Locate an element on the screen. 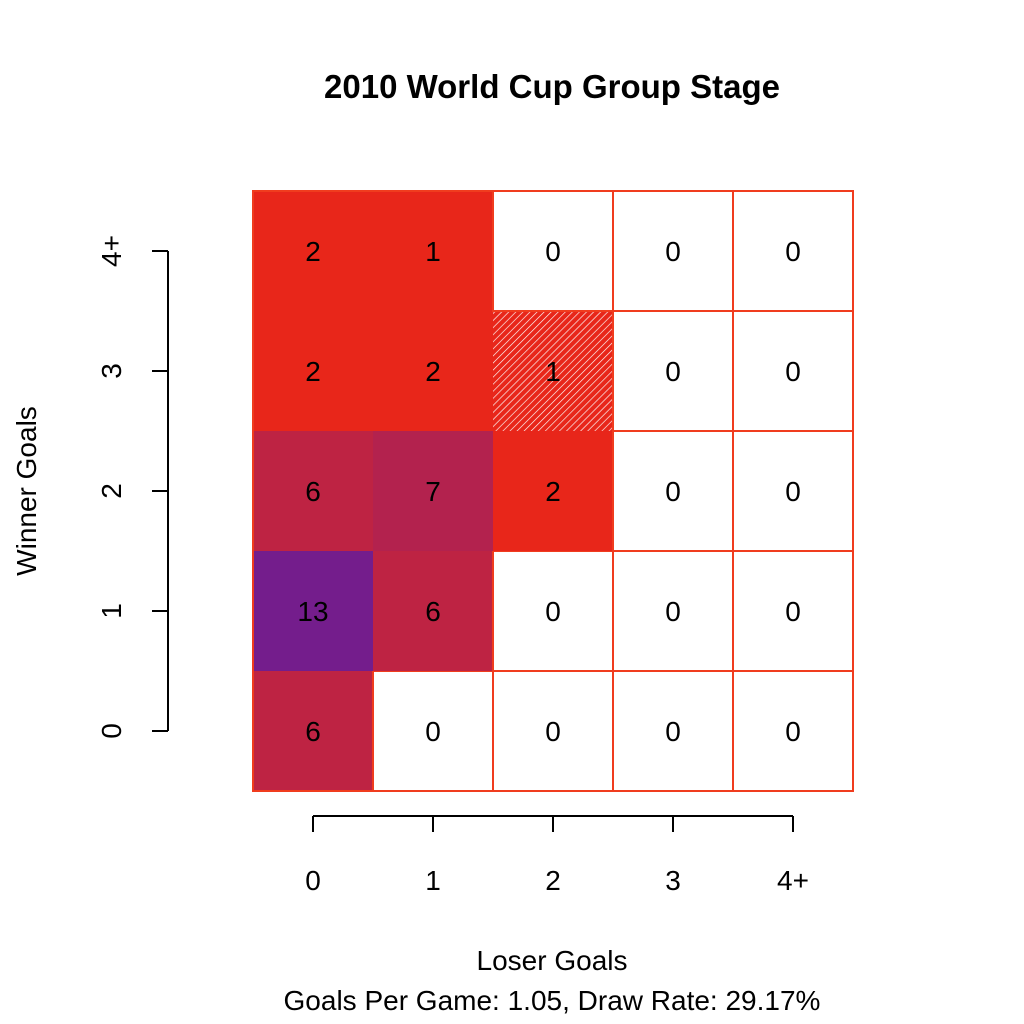 The image size is (1024, 1024). heatmap-cell-w2-l1 is located at coordinates (433, 491).